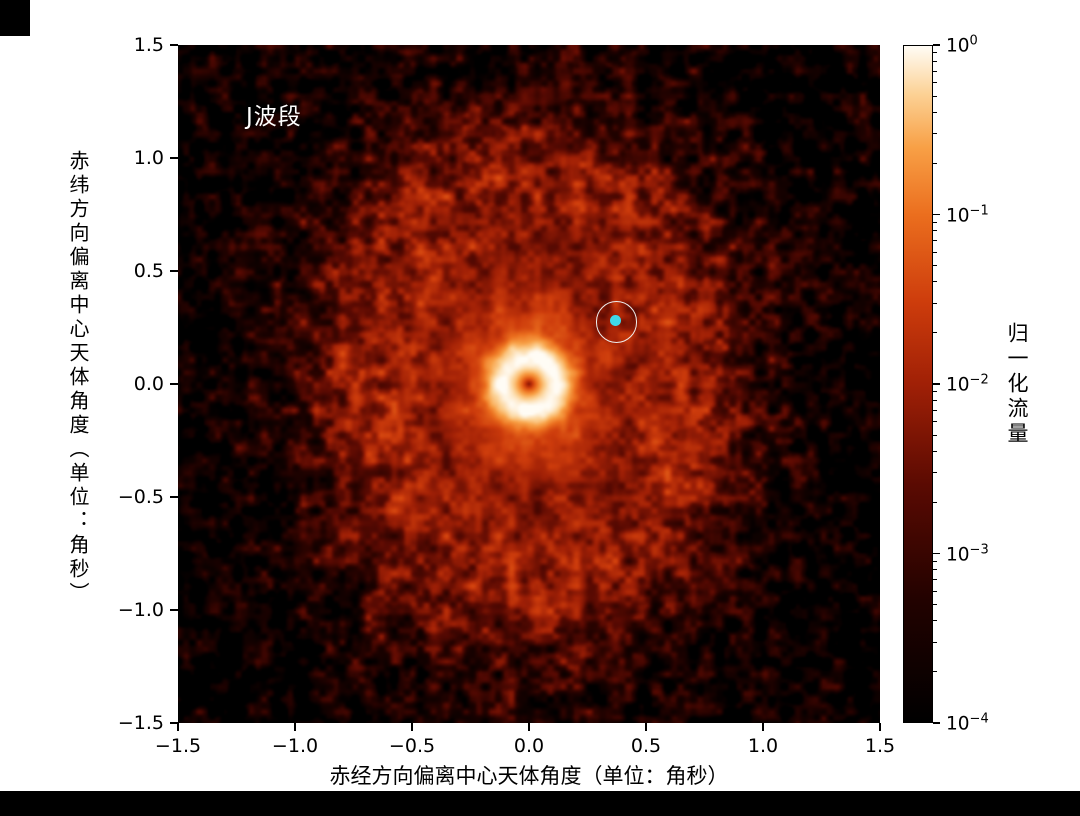 The width and height of the screenshot is (1080, 816). I want to click on y-tick-label: 1.0, so click(148, 158).